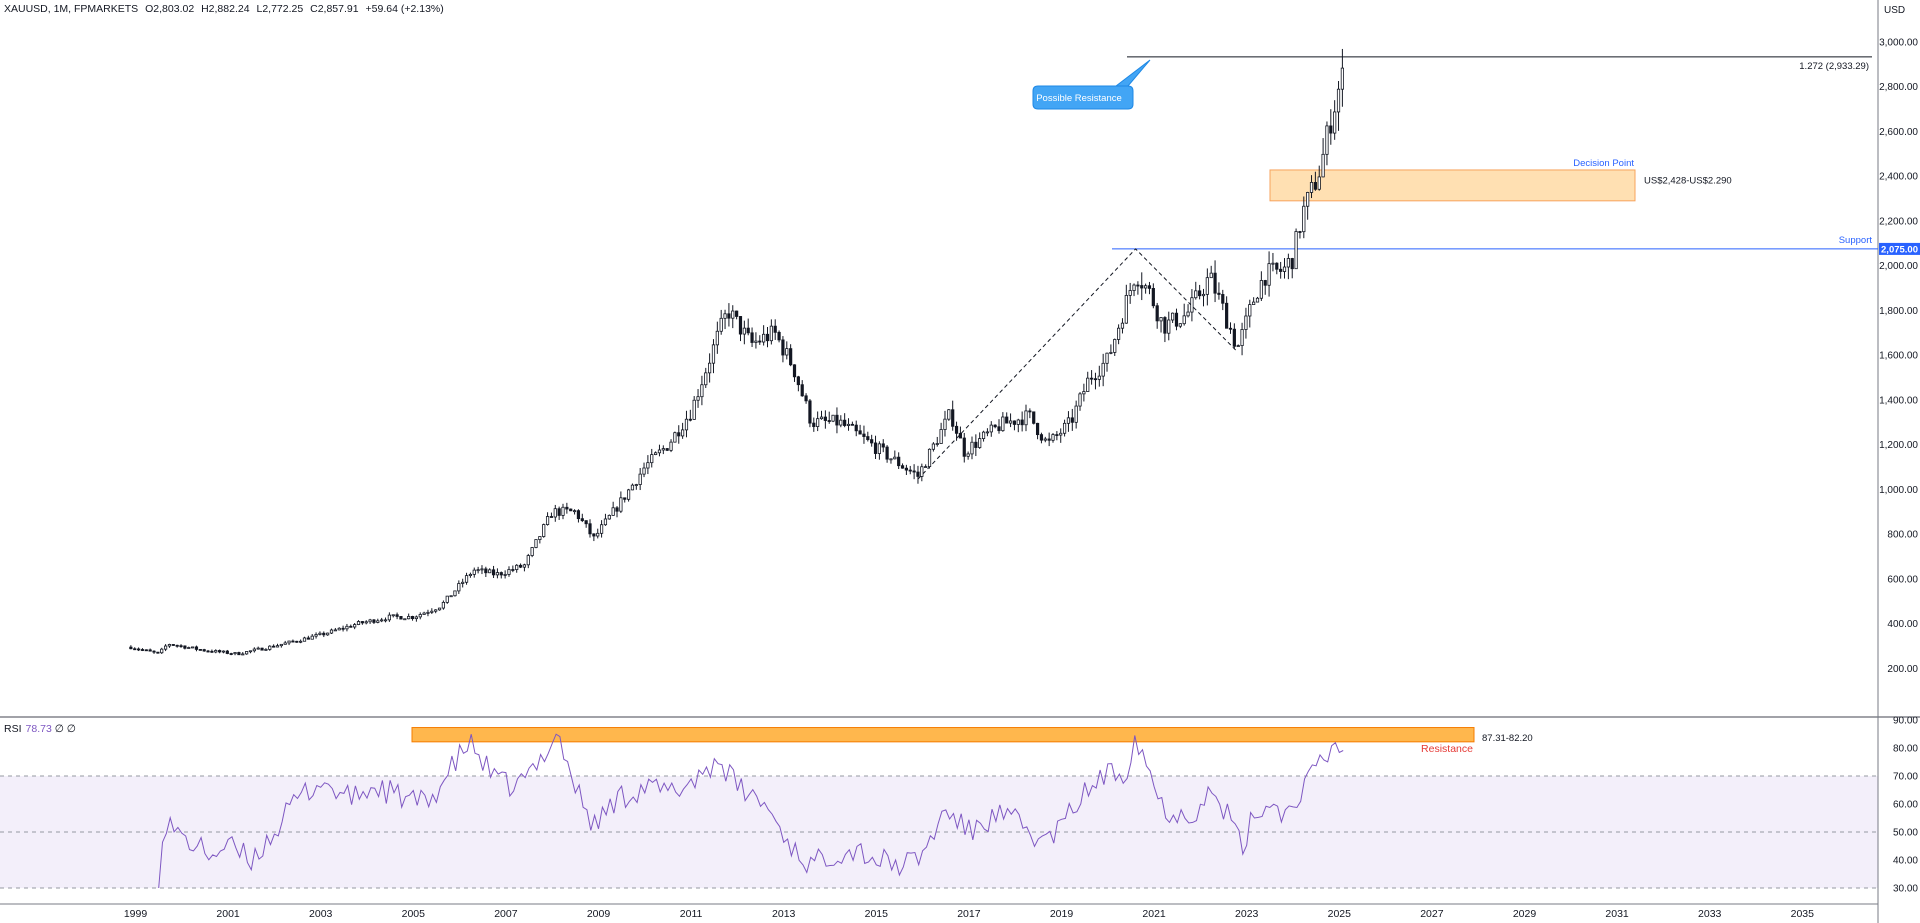  What do you see at coordinates (1898, 221) in the screenshot?
I see `price-tick-label: 2,200.00` at bounding box center [1898, 221].